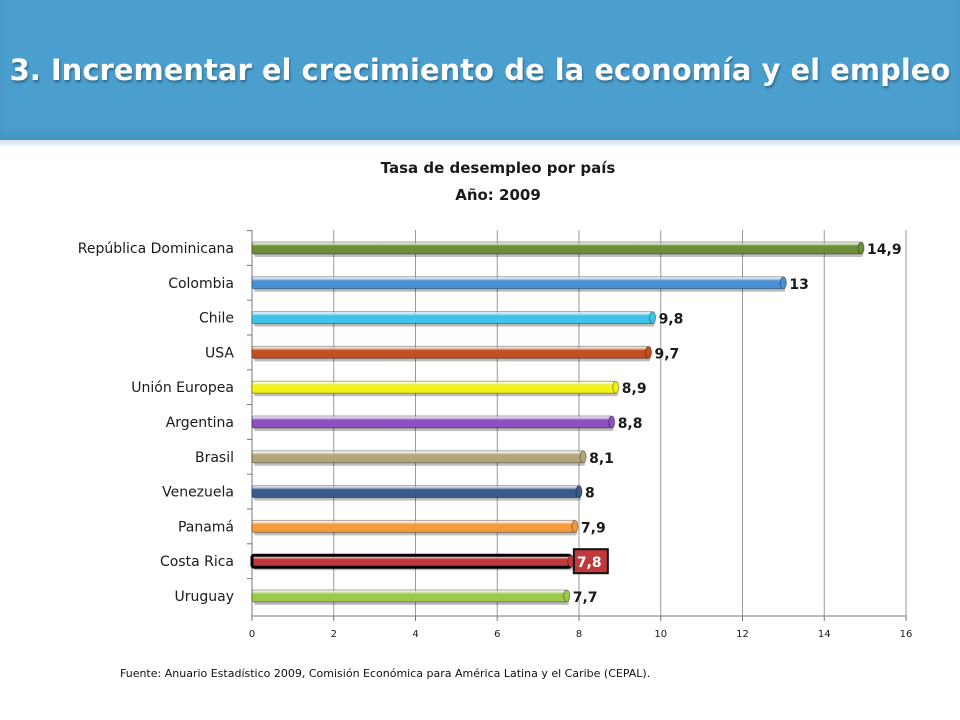 This screenshot has height=720, width=960. Describe the element at coordinates (452, 318) in the screenshot. I see `bar-chile` at that location.